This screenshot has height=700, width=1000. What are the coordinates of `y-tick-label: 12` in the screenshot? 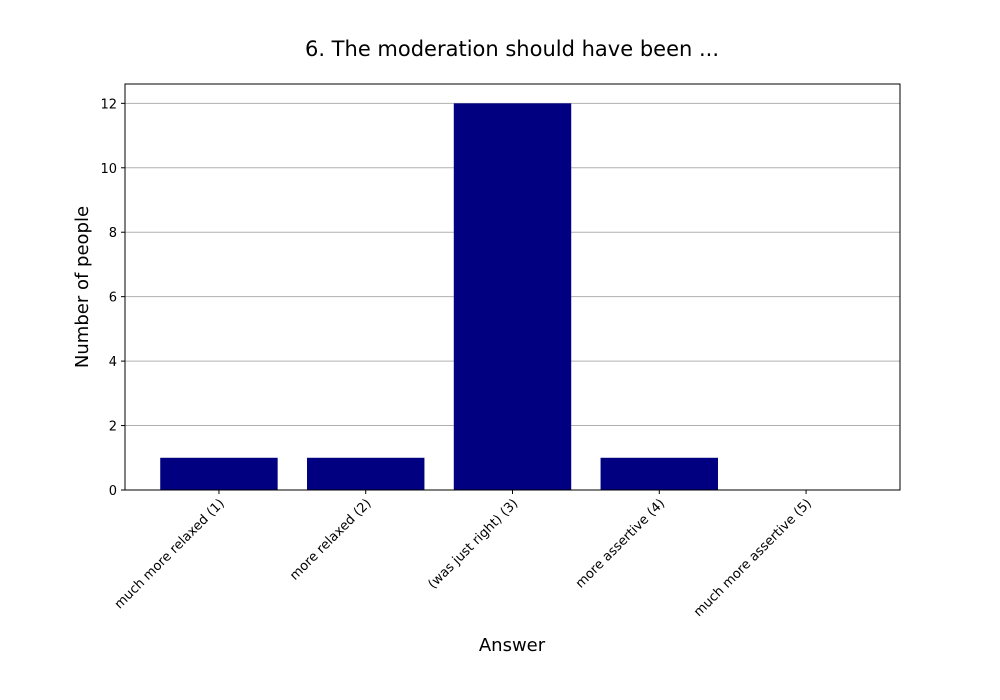 It's located at (108, 104).